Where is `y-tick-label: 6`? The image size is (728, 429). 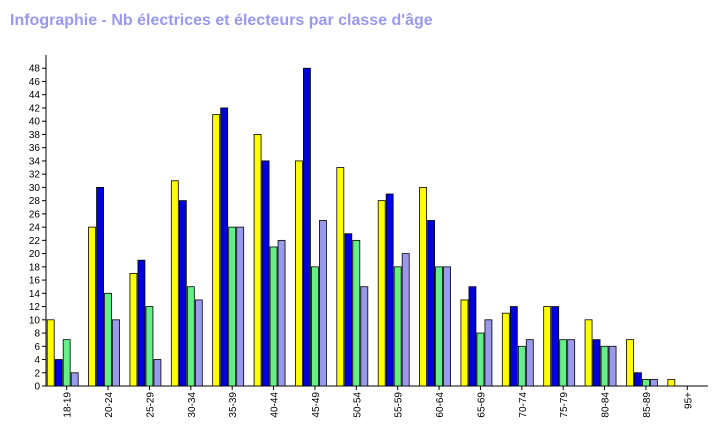 y-tick-label: 6 is located at coordinates (37, 347).